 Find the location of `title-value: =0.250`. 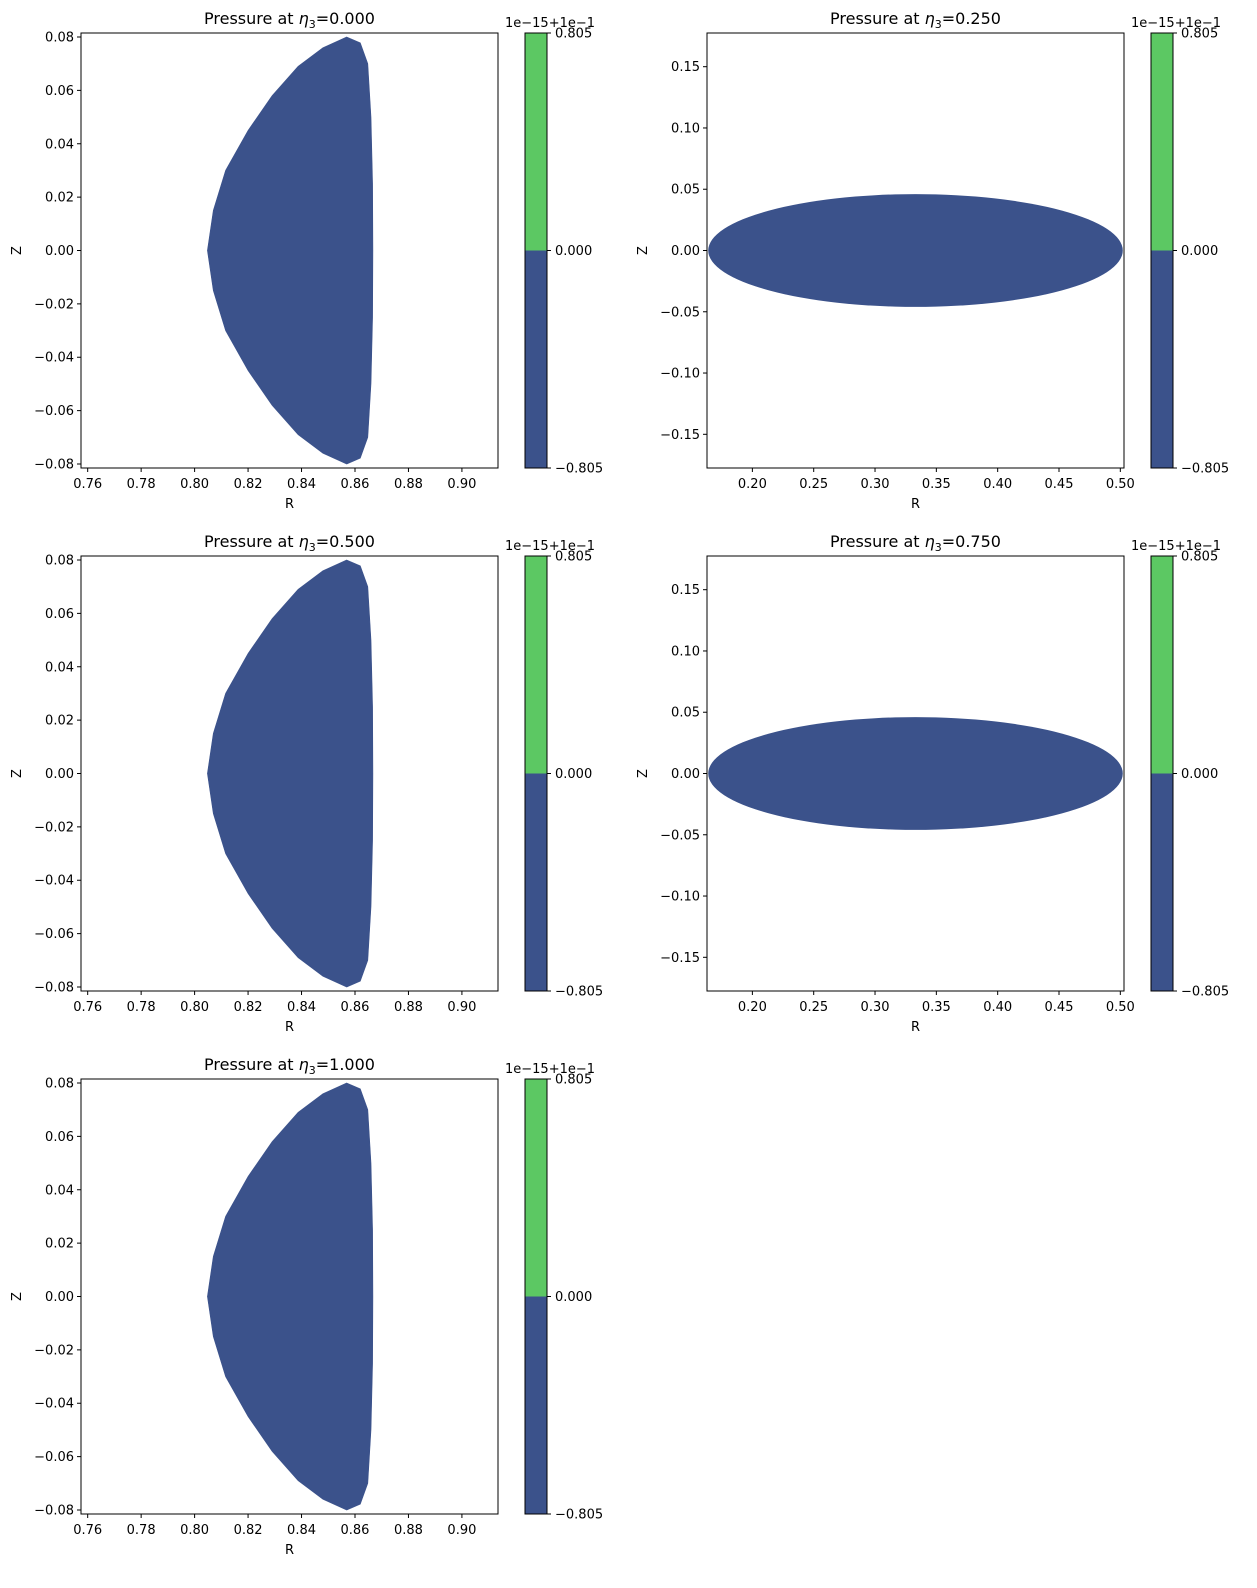

title-value: =0.250 is located at coordinates (971, 18).